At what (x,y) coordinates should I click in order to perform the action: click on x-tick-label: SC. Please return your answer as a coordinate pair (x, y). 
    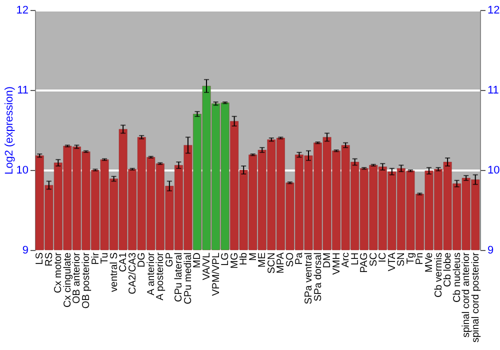
    Looking at the image, I should click on (374, 259).